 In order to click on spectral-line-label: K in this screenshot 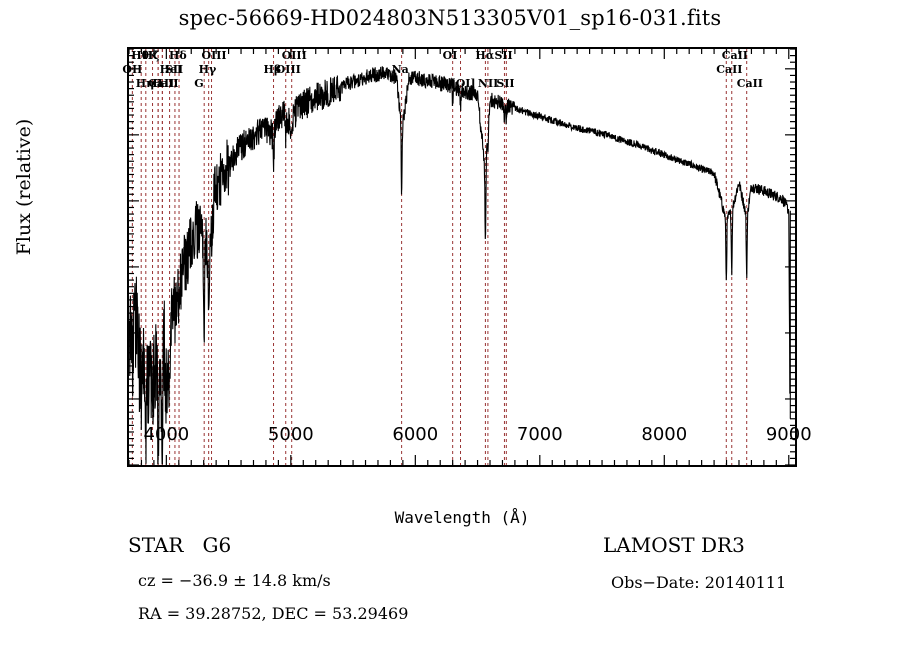, I will do `click(153, 55)`.